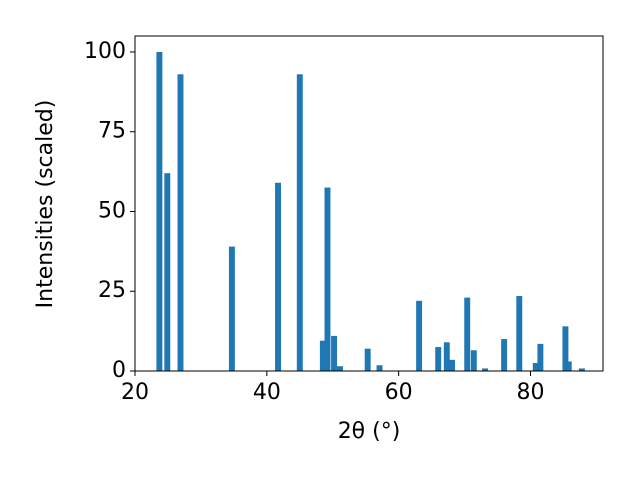  Describe the element at coordinates (45, 204) in the screenshot. I see `y-axis-label: Intensities (scaled)` at that location.